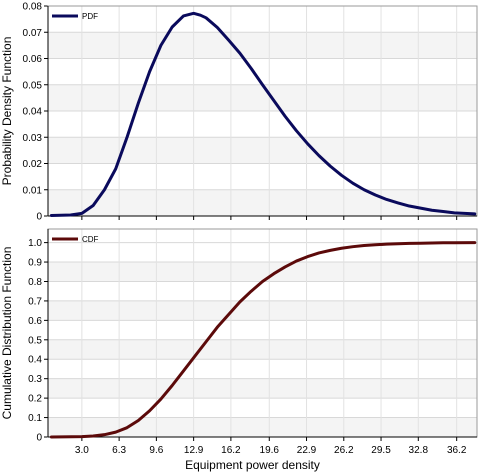 This screenshot has width=483, height=475. Describe the element at coordinates (33, 190) in the screenshot. I see `y-tick-label: 0.01` at that location.